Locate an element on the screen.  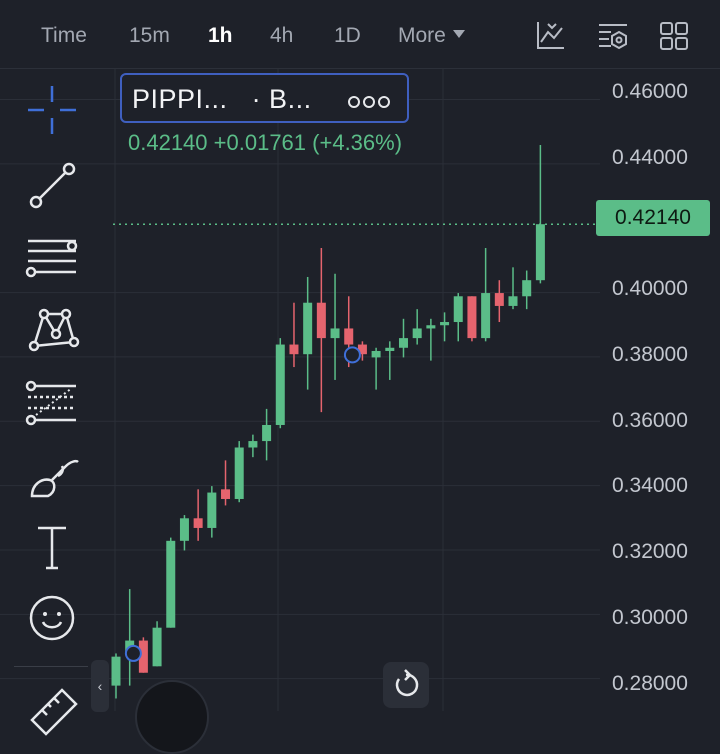
tab-4h: 4h is located at coordinates (282, 35).